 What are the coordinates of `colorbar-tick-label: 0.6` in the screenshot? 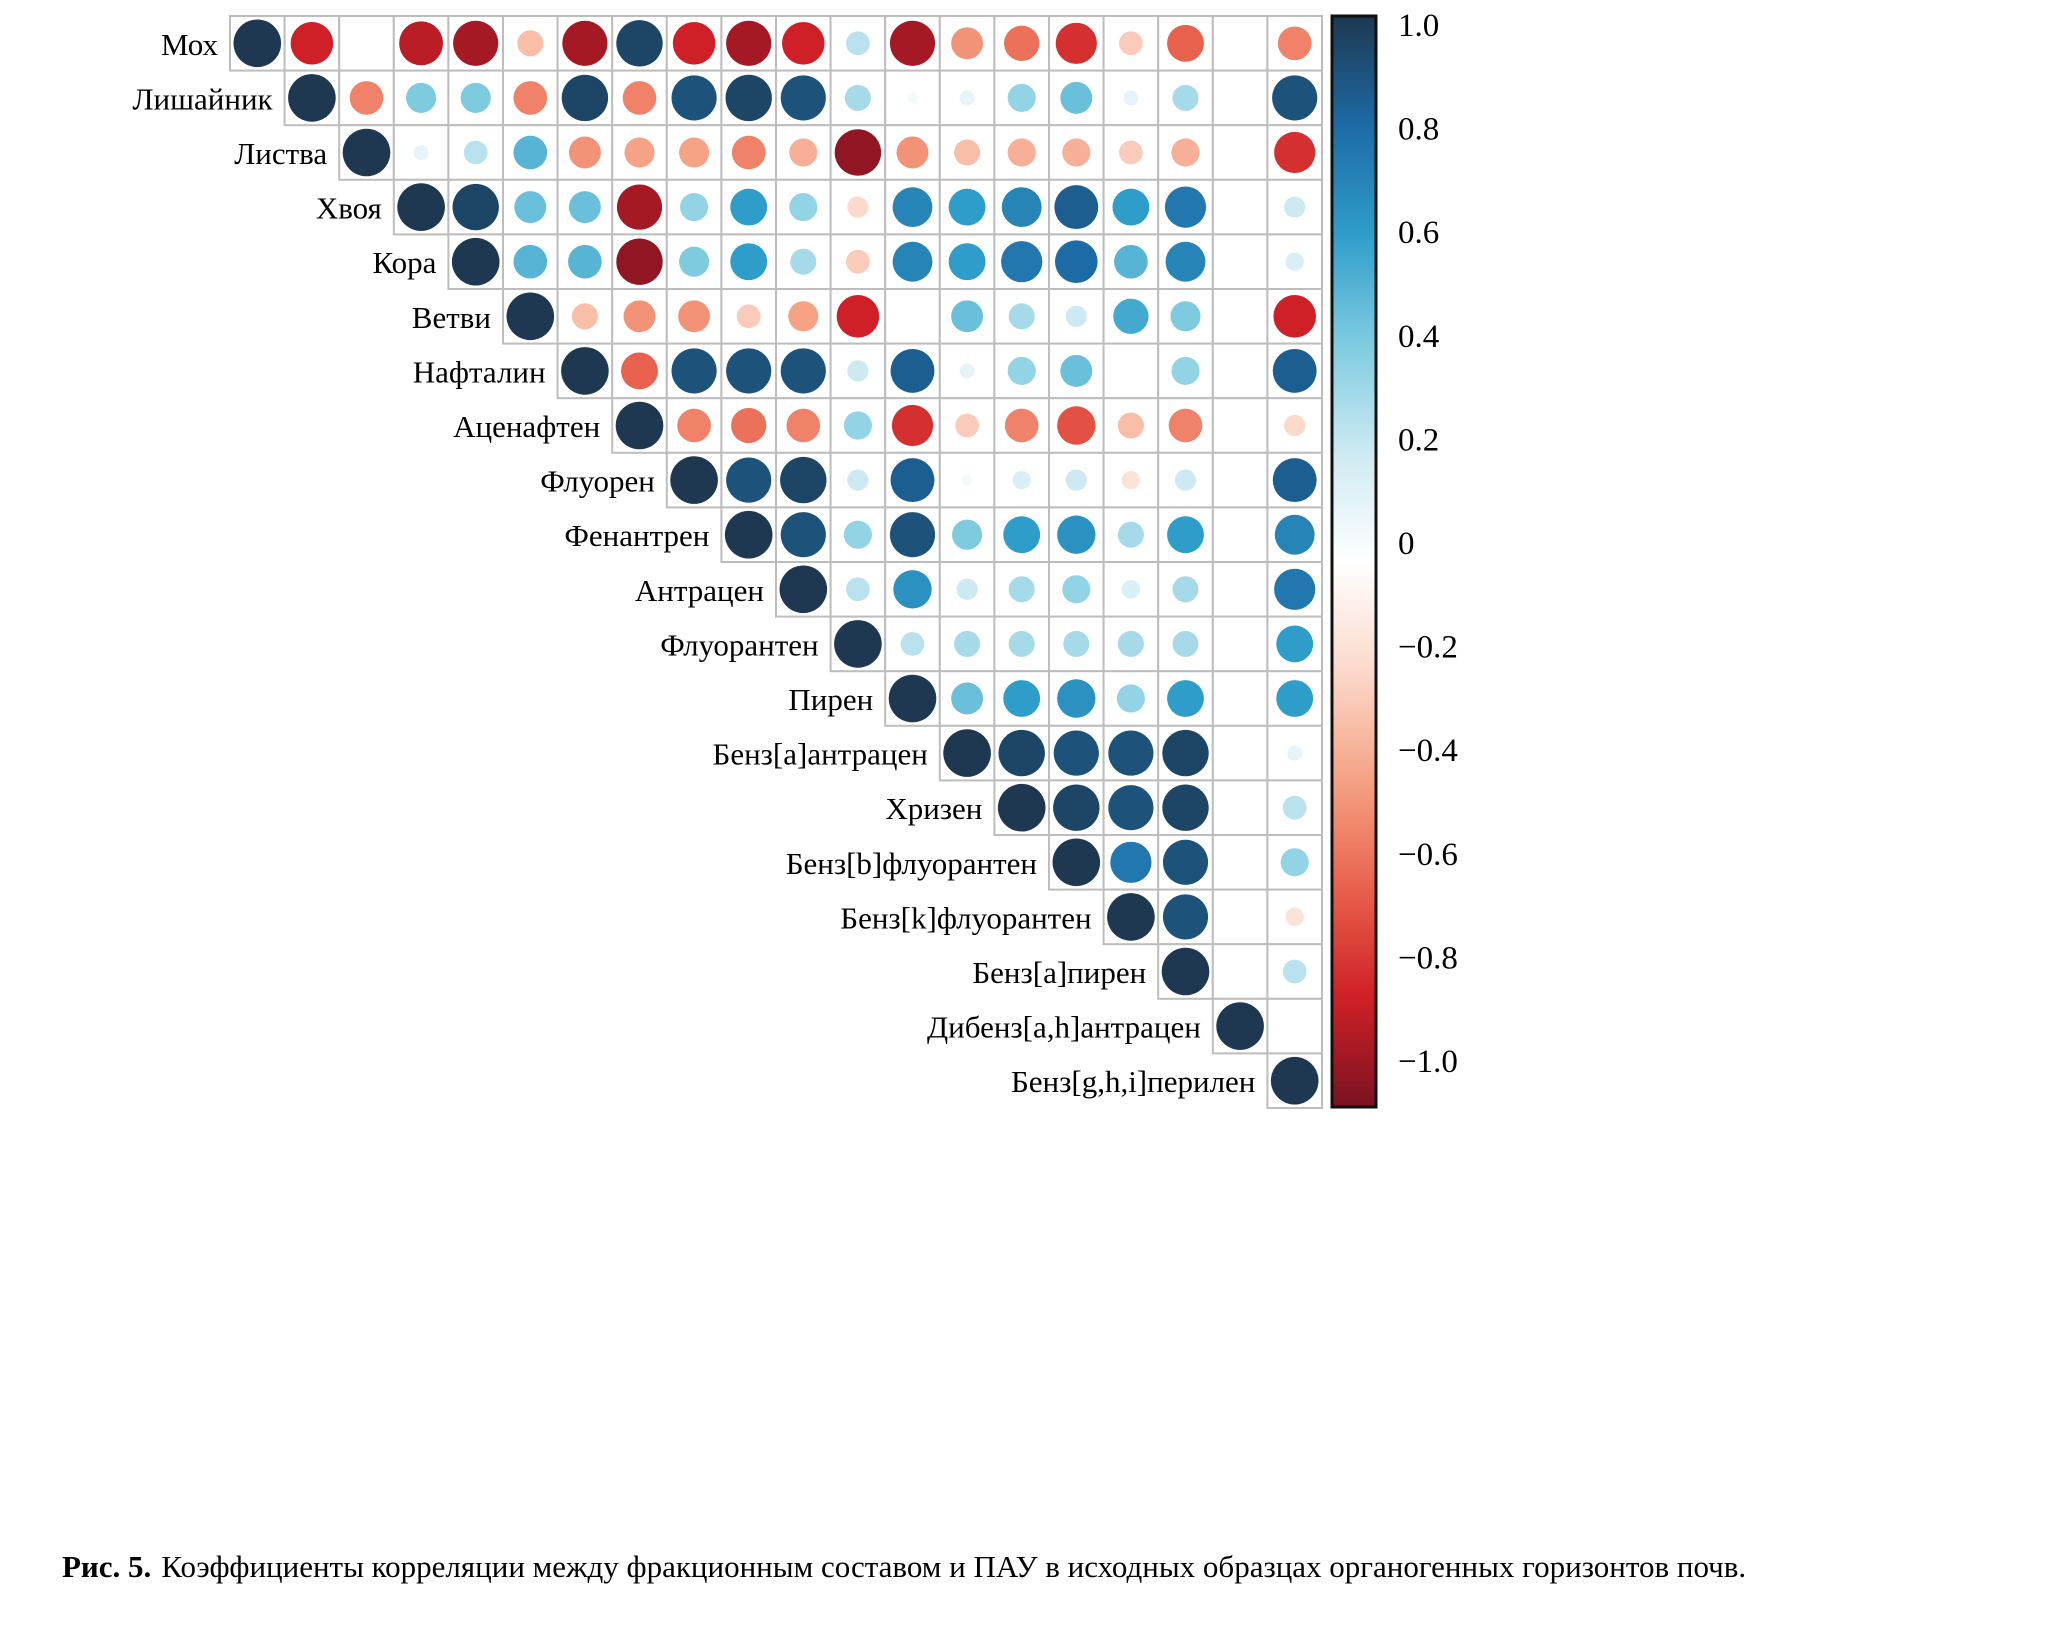 It's located at (1418, 233).